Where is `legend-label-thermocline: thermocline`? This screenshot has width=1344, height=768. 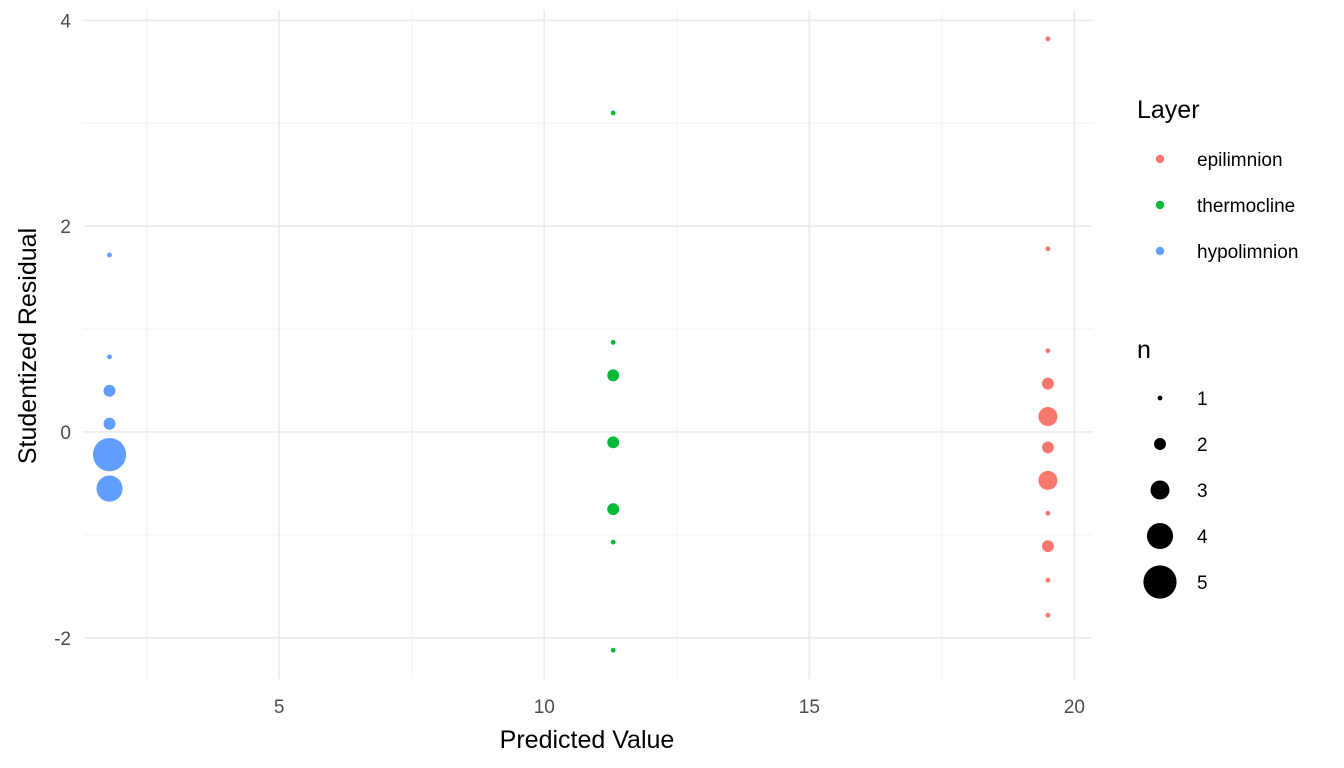
legend-label-thermocline: thermocline is located at coordinates (1246, 206).